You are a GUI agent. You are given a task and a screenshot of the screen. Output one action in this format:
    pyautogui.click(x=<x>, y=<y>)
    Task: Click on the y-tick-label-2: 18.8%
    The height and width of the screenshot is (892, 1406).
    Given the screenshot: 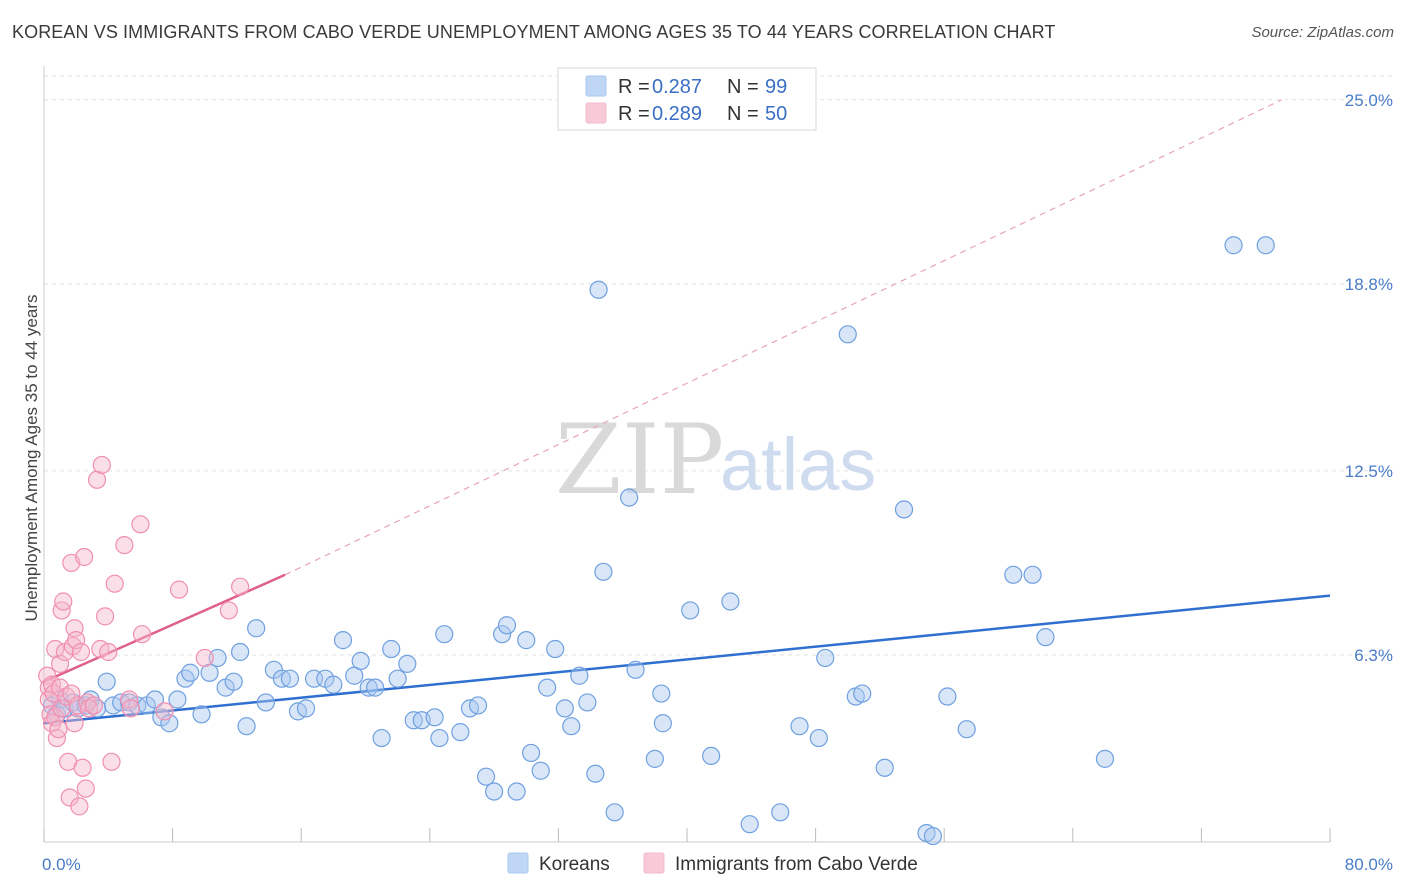 What is the action you would take?
    pyautogui.click(x=1369, y=284)
    